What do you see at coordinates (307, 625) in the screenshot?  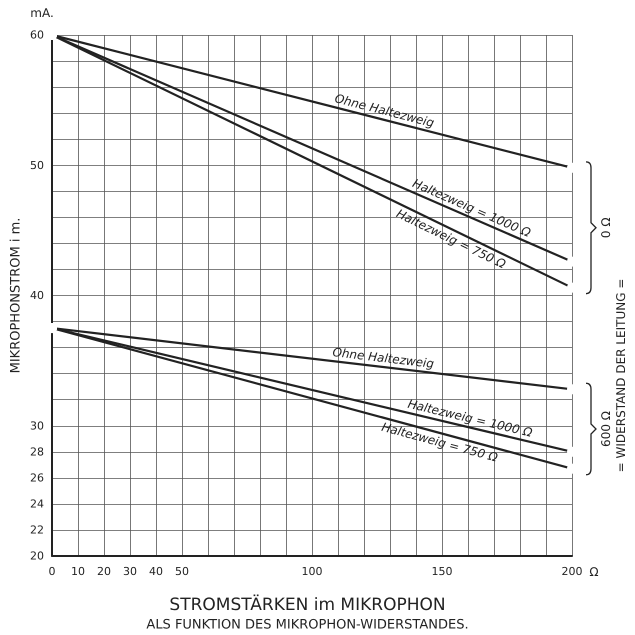 I see `text: ALS FUNKTION DES MIKROPHON-WIDERSTANDES.` at bounding box center [307, 625].